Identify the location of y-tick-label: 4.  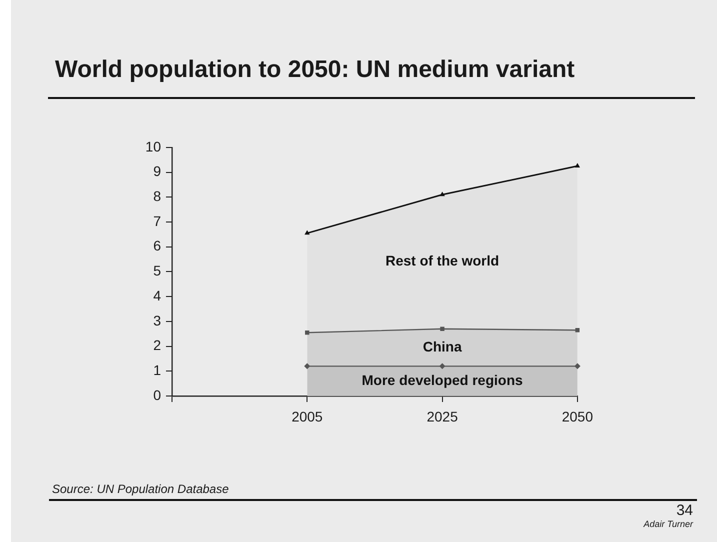
(157, 295).